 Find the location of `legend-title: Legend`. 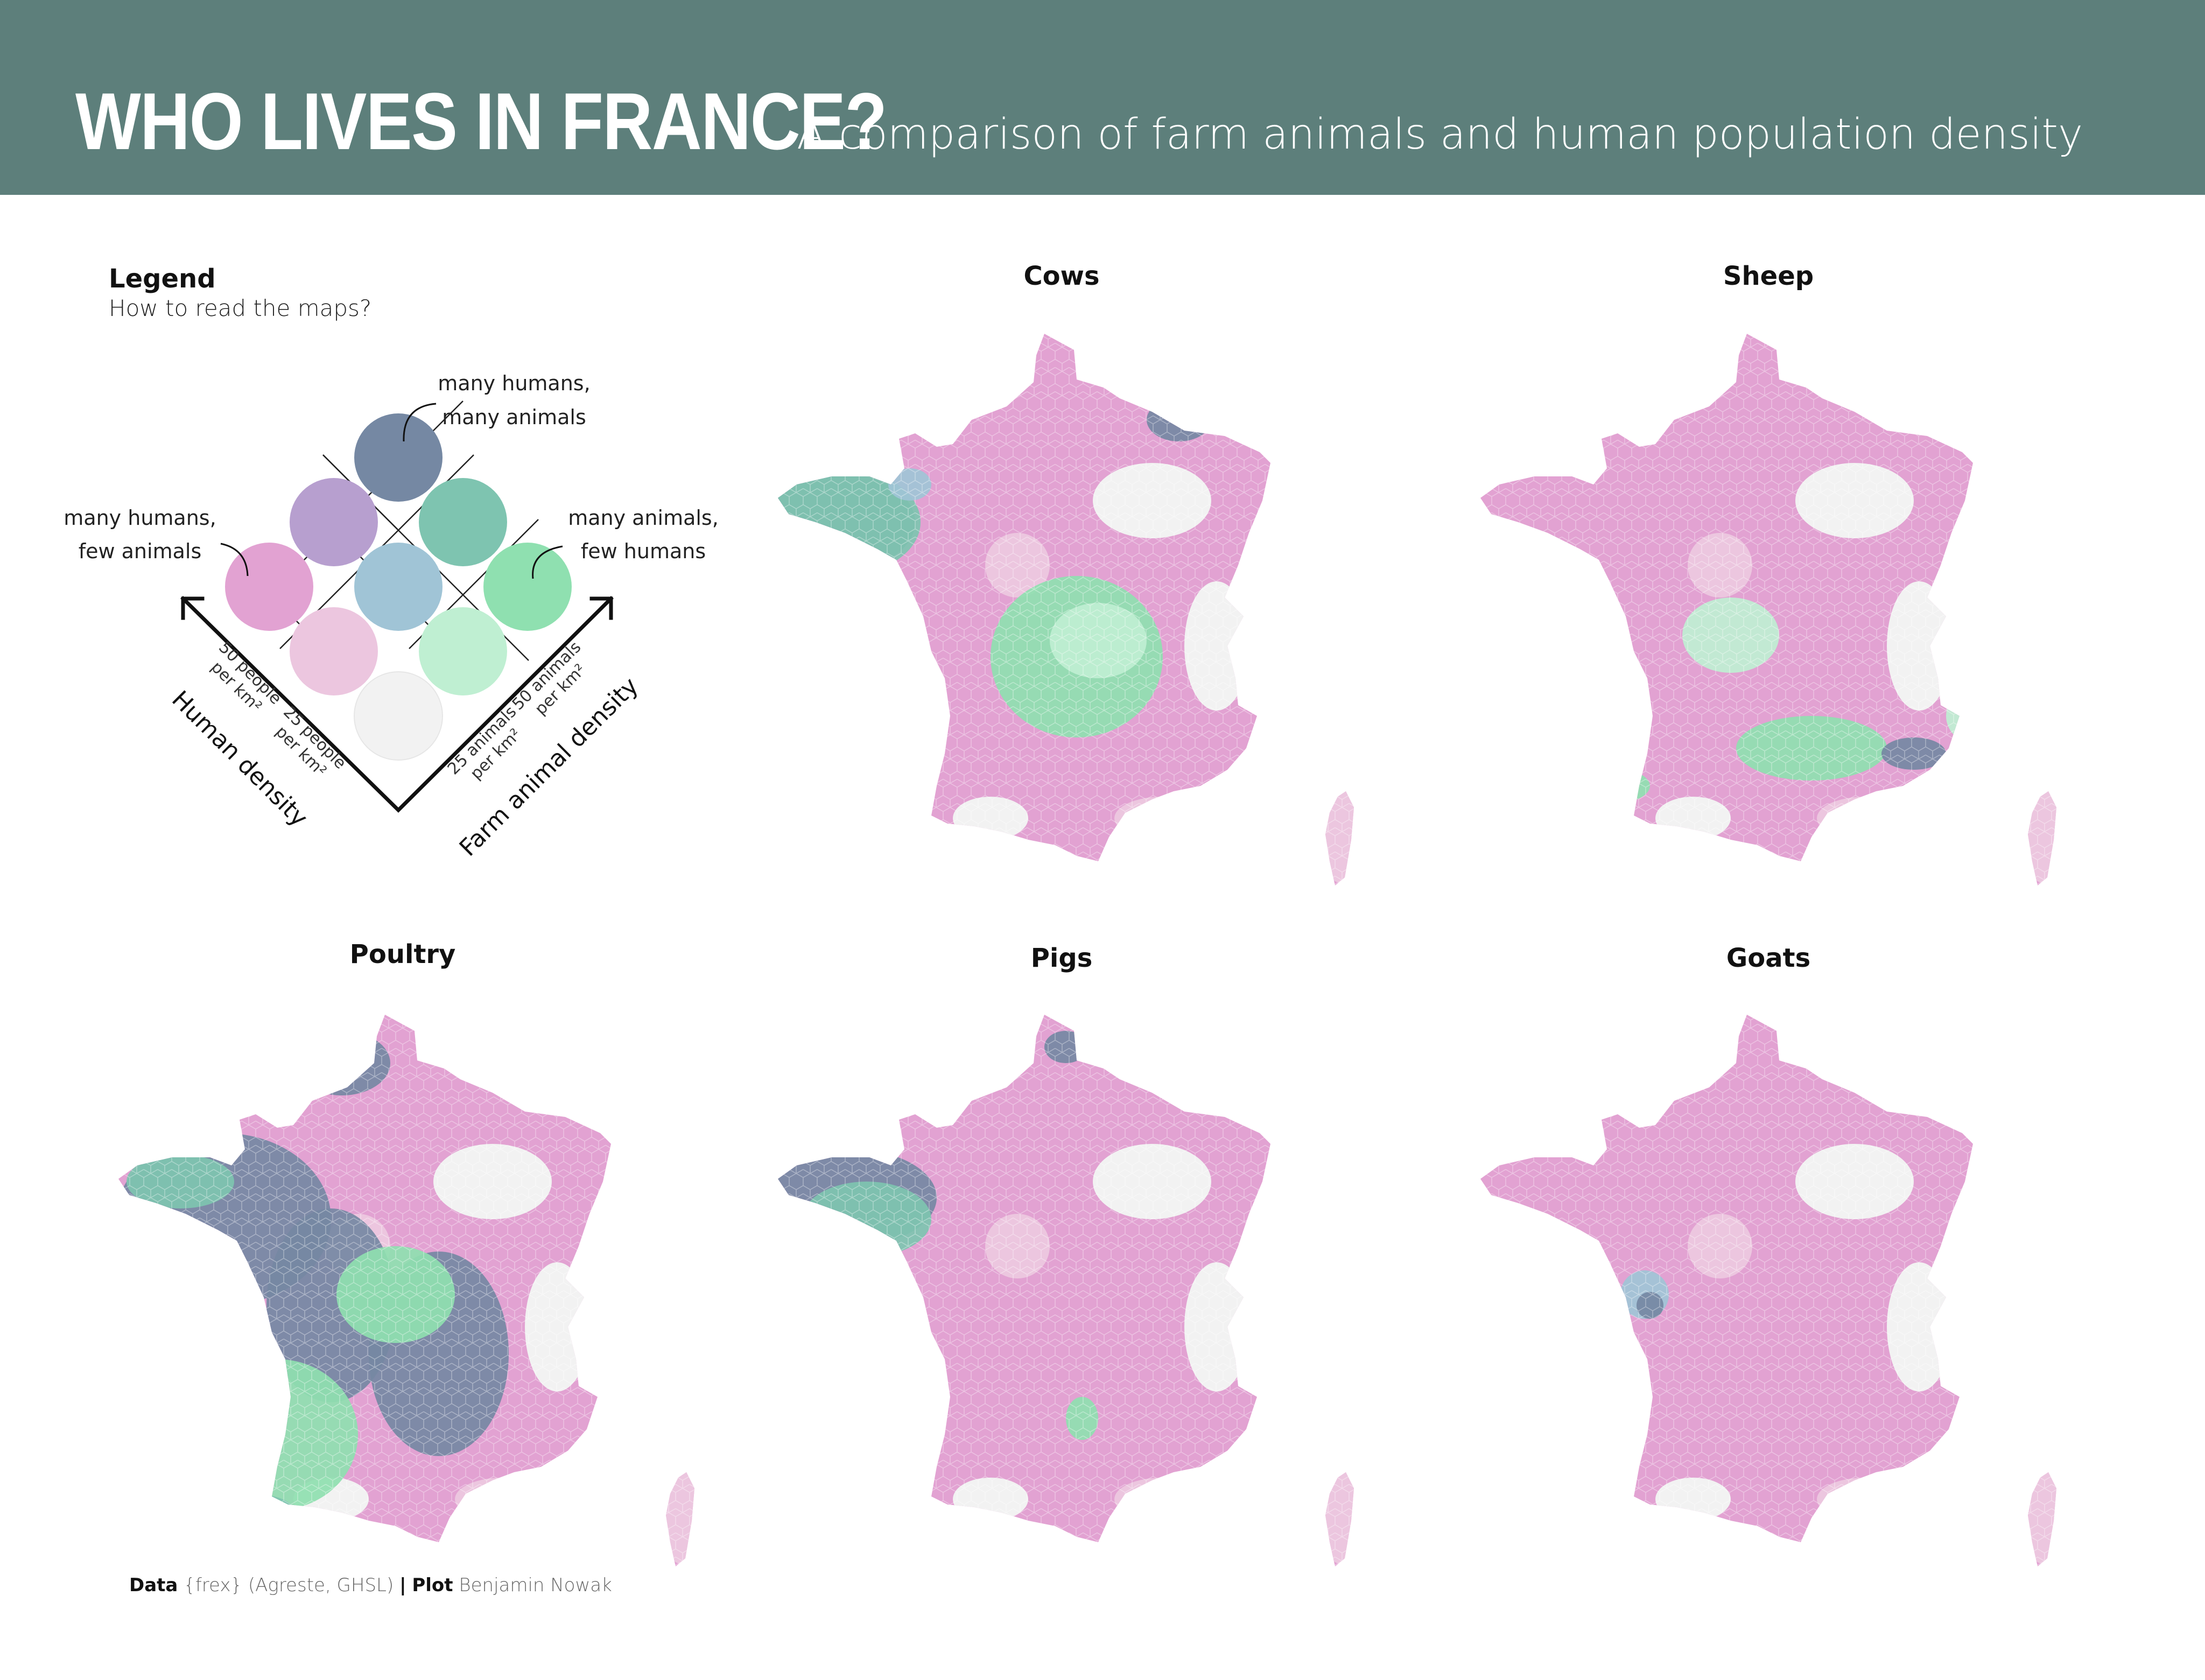

legend-title: Legend is located at coordinates (163, 279).